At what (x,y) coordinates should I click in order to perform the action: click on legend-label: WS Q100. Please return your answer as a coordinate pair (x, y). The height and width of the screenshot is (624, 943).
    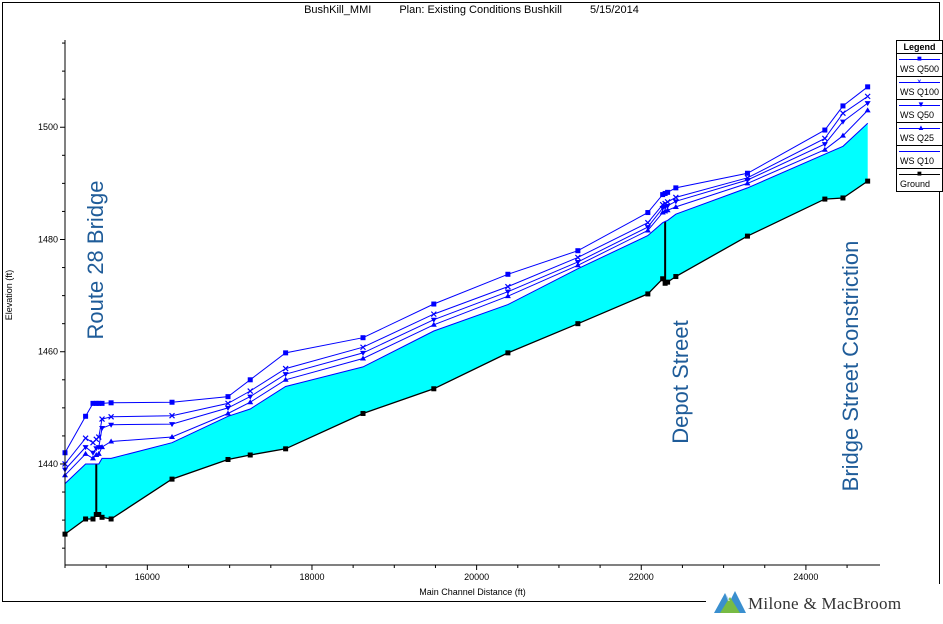
    Looking at the image, I should click on (920, 92).